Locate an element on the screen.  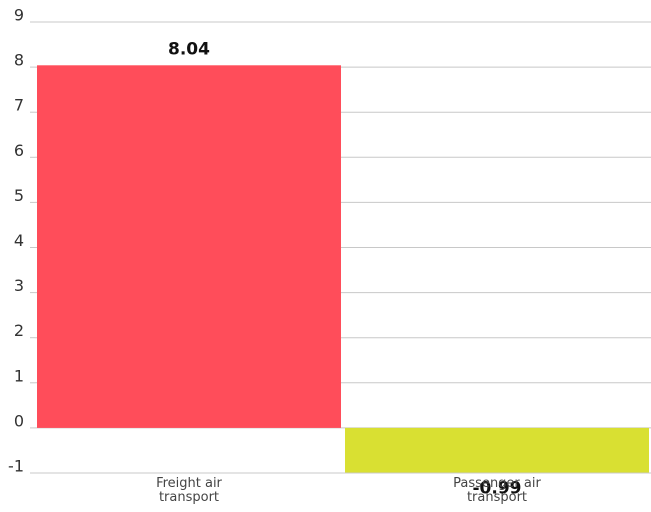
y-tick-label: 6 is located at coordinates (19, 150).